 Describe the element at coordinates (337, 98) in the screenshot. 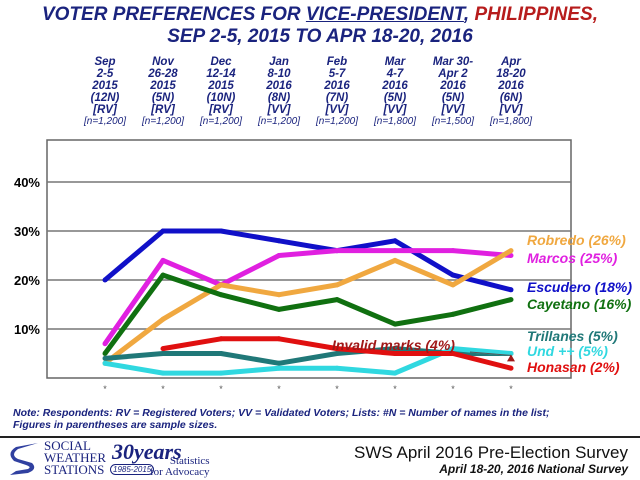

I see `header-l4: (7N)` at that location.